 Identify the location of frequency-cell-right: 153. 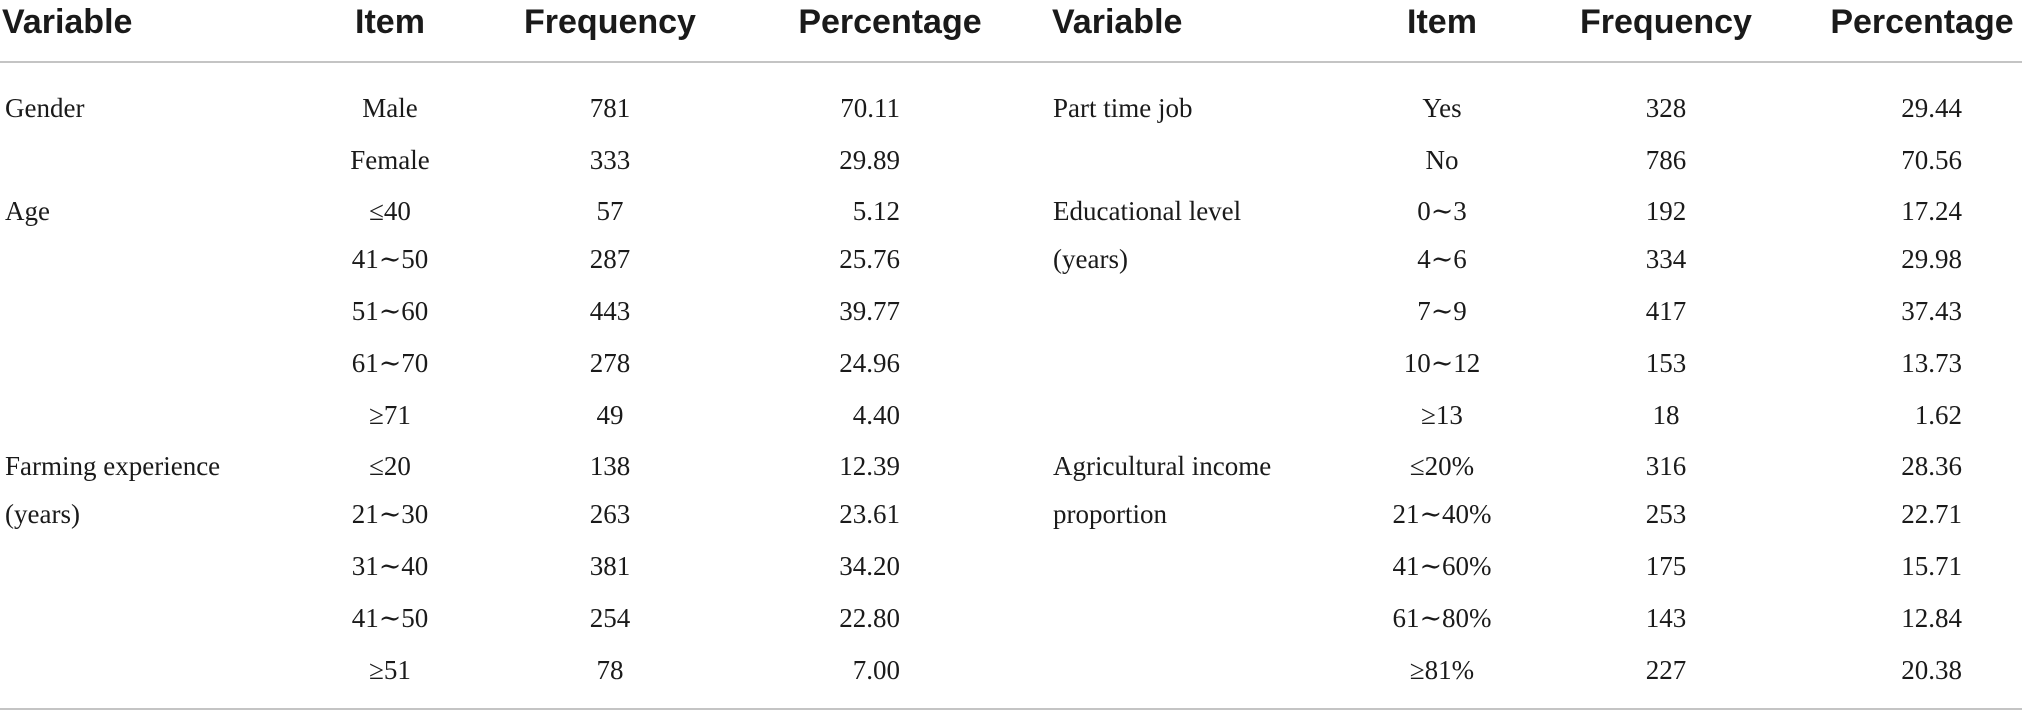
(1666, 363).